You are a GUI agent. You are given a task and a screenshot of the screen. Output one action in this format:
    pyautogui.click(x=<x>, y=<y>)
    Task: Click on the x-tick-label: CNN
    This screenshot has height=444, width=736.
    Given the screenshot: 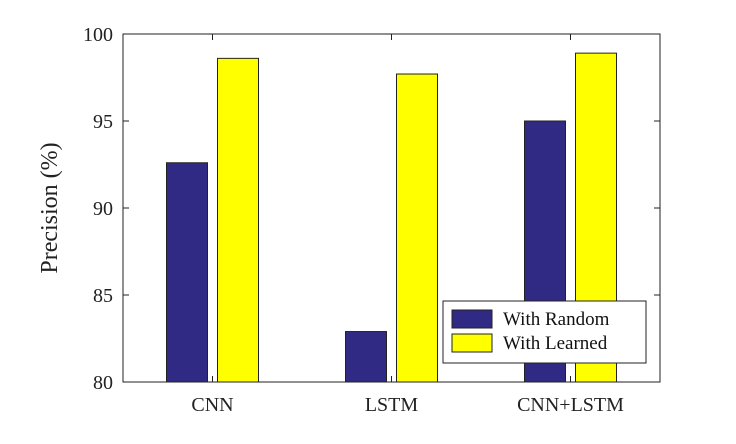 What is the action you would take?
    pyautogui.click(x=212, y=405)
    